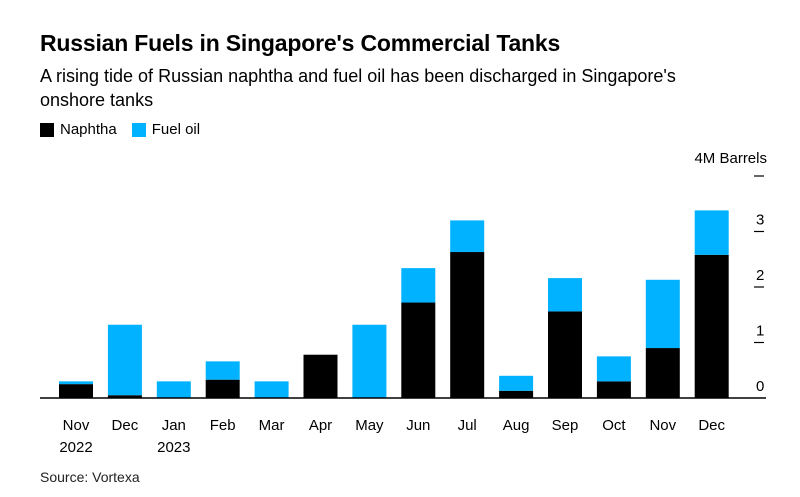 Image resolution: width=800 pixels, height=497 pixels. I want to click on y-tick-label-3: 3, so click(760, 220).